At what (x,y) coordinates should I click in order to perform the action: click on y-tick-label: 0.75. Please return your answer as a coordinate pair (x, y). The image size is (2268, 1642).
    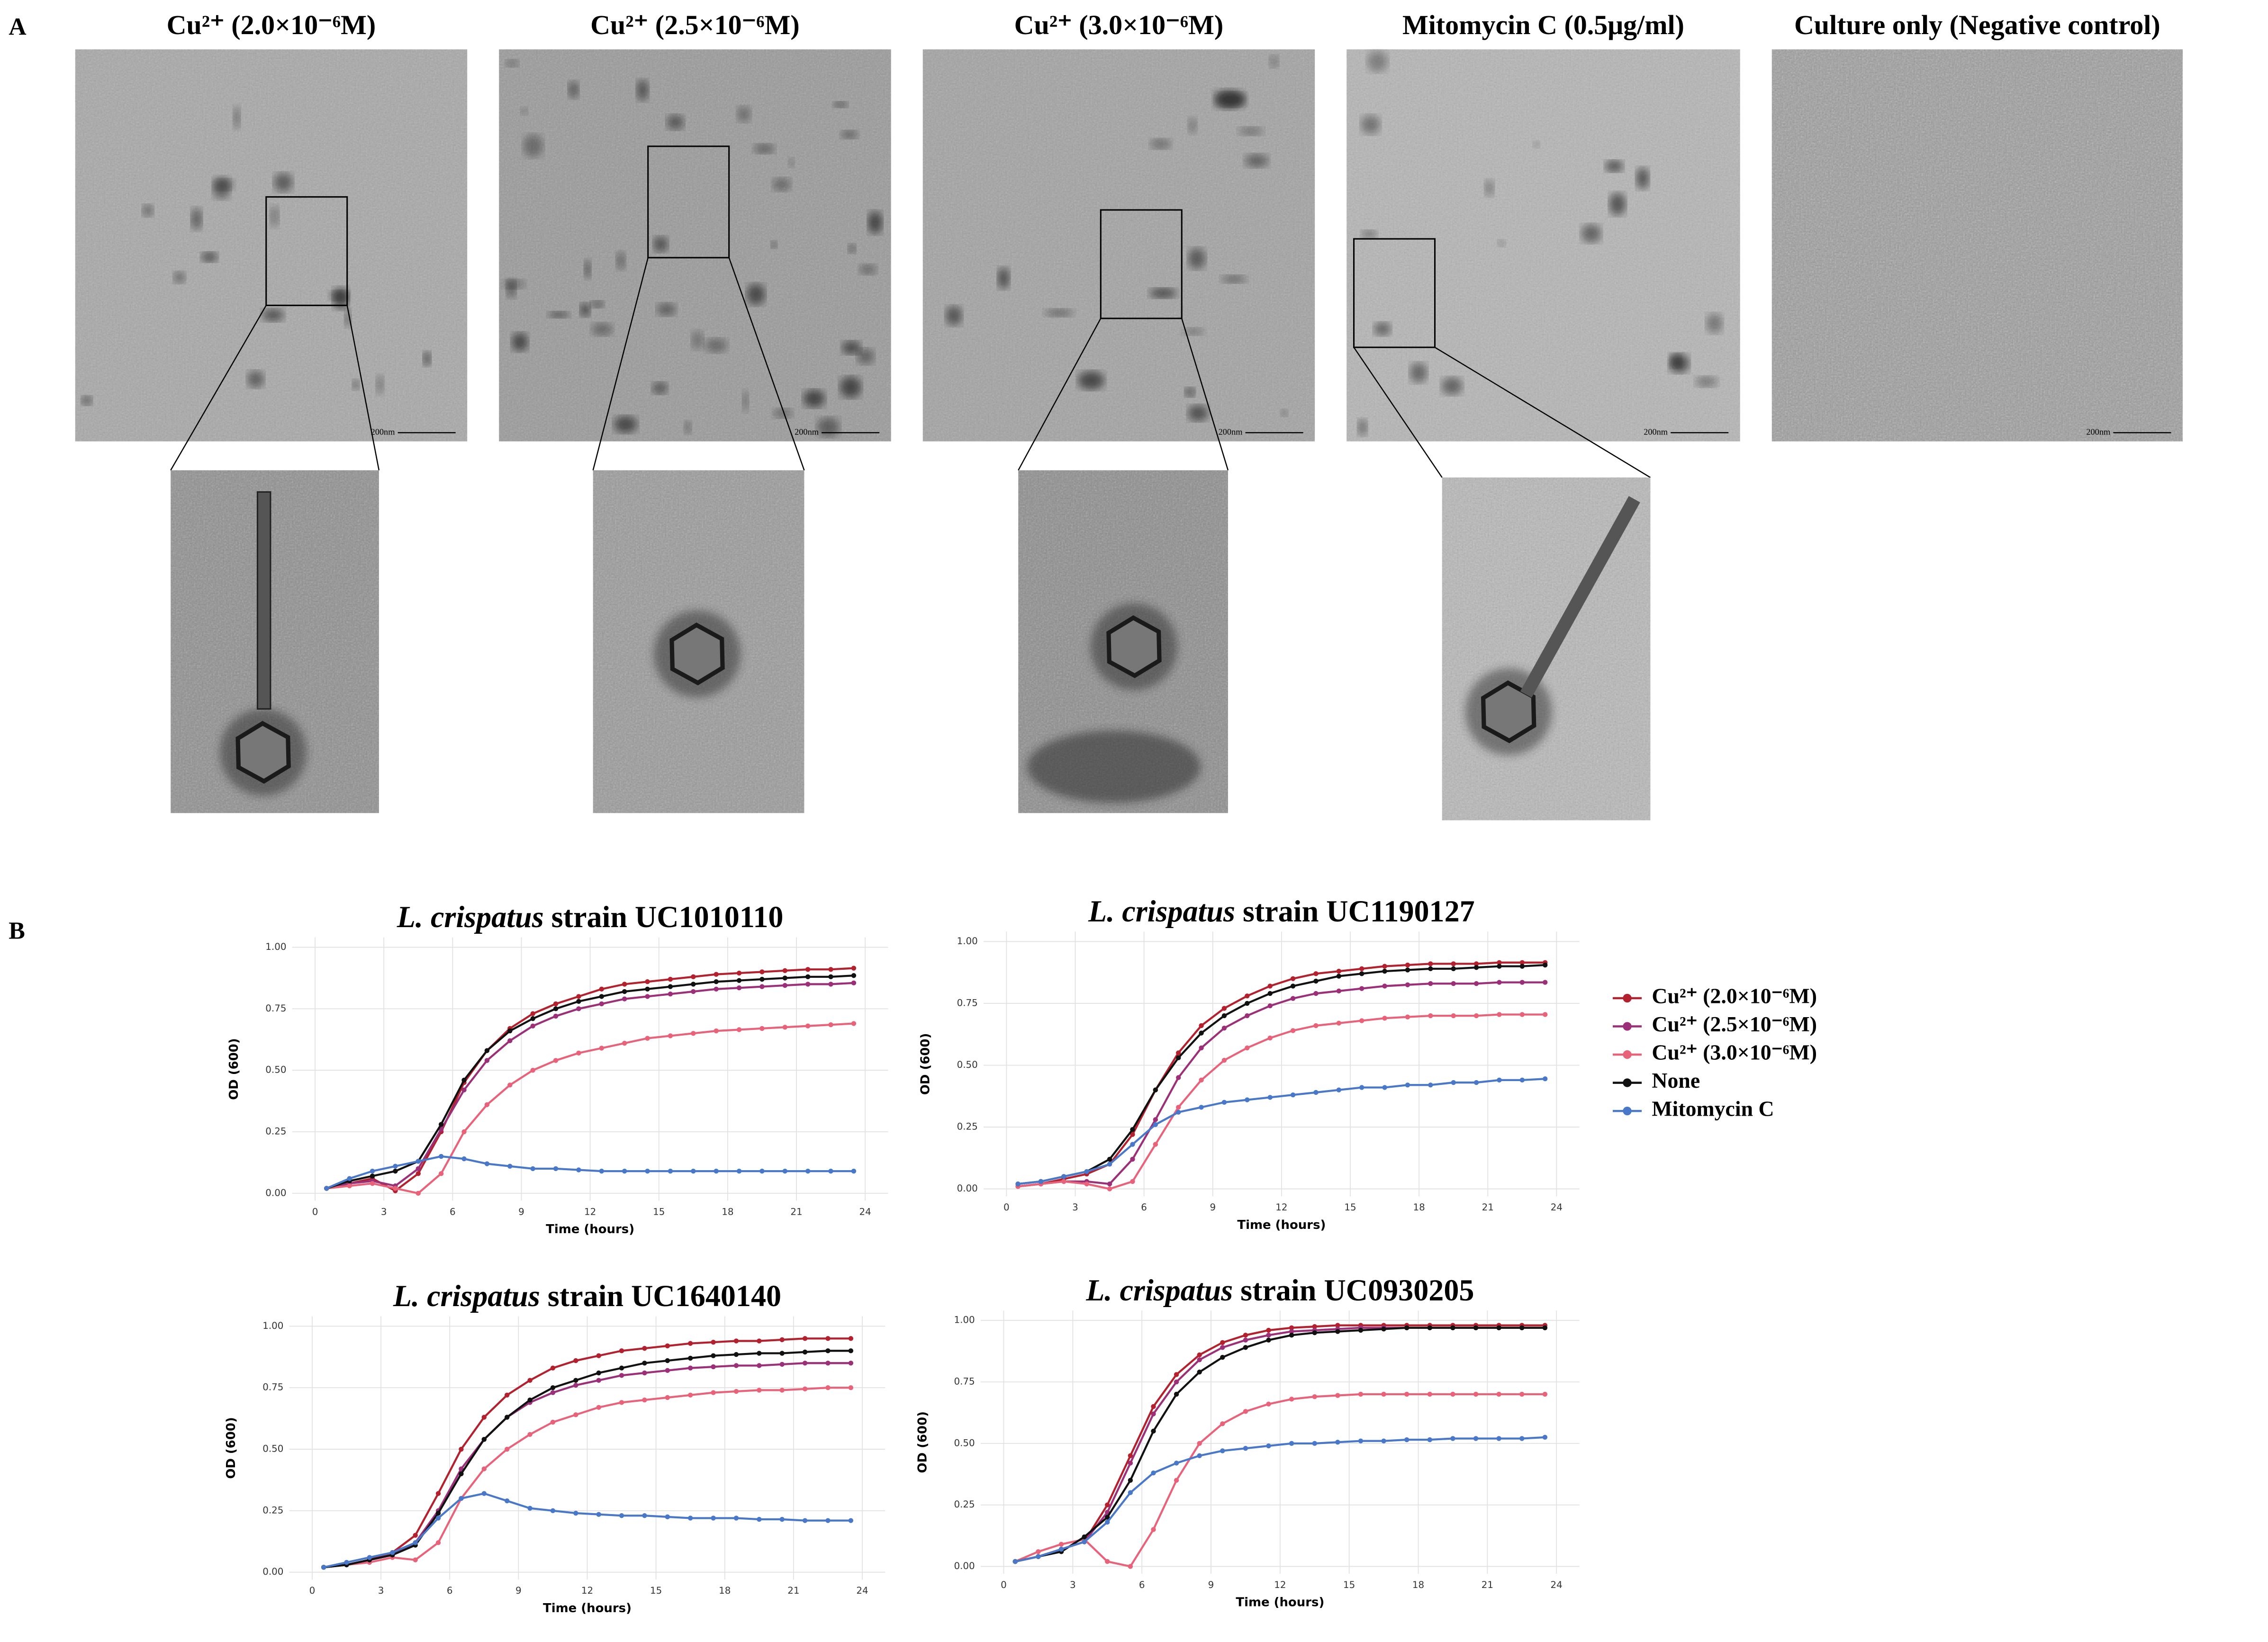
    Looking at the image, I should click on (964, 1381).